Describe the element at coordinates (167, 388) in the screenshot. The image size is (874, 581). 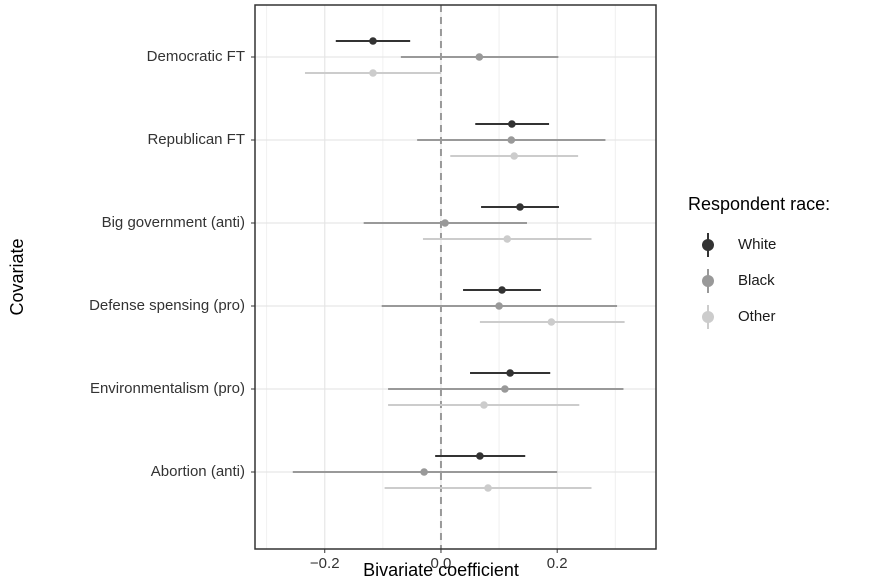
I see `y-tick-label: Environmentalism (pro)` at that location.